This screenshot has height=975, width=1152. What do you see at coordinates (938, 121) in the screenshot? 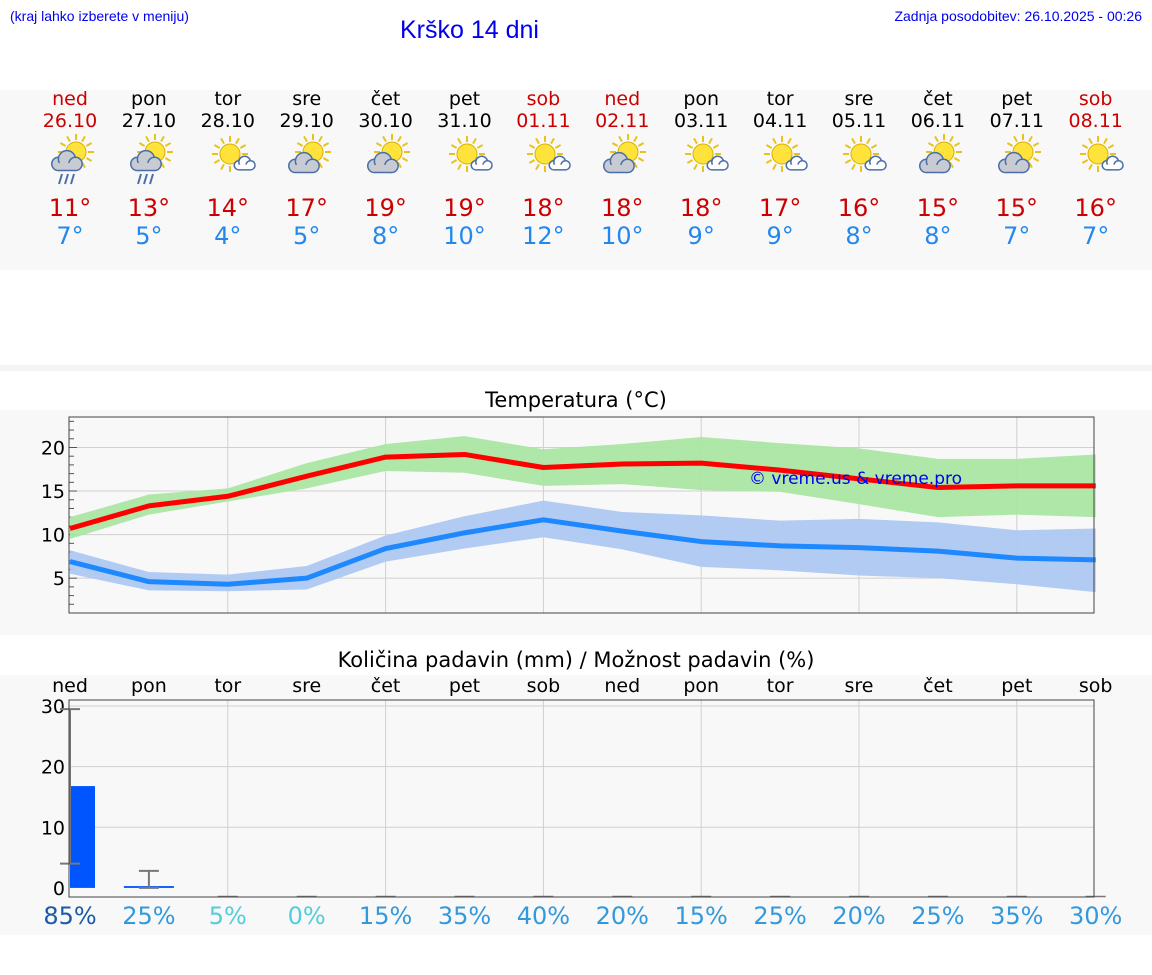
I see `day-date: 06.11` at bounding box center [938, 121].